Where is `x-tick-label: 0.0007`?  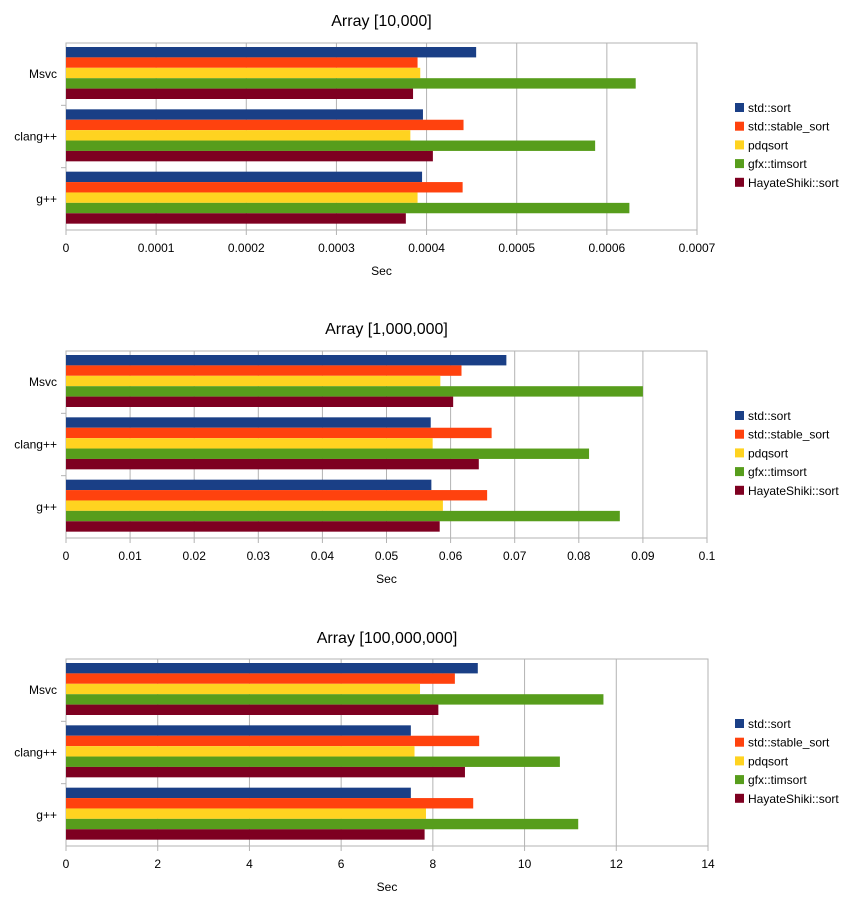 x-tick-label: 0.0007 is located at coordinates (697, 248).